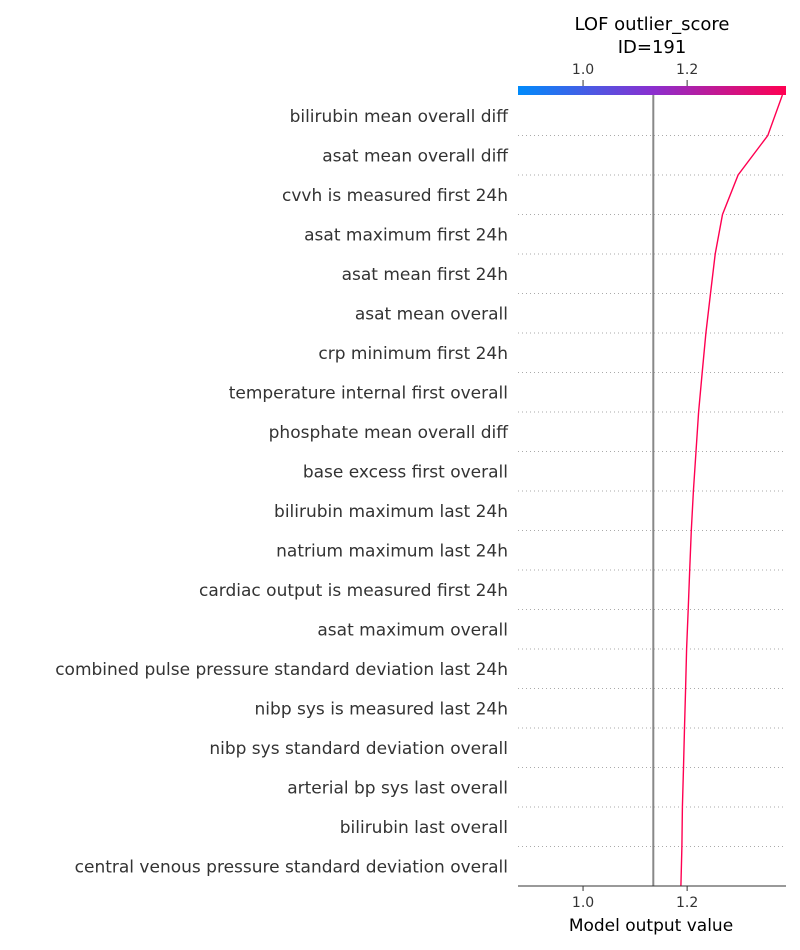  Describe the element at coordinates (635, 74) in the screenshot. I see `top-axis: 1.0 1.2` at that location.